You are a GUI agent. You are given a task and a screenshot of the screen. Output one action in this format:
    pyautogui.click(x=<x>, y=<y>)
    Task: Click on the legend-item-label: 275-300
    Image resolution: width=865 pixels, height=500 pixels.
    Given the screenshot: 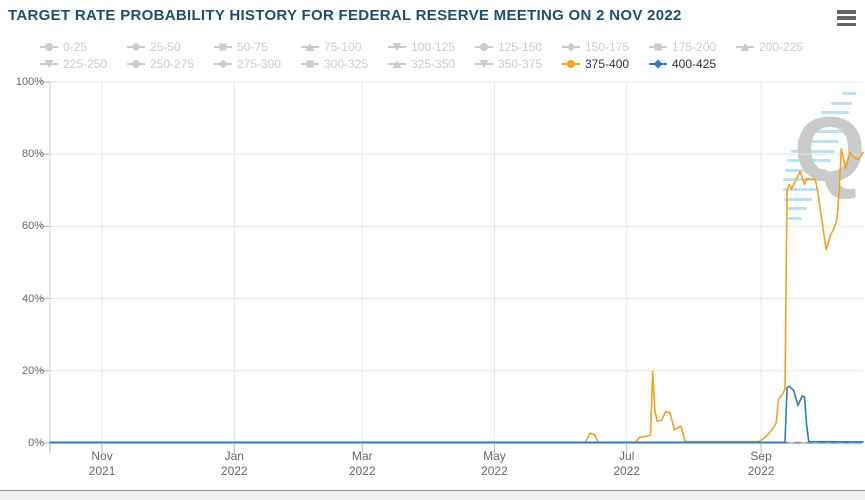 What is the action you would take?
    pyautogui.click(x=259, y=63)
    